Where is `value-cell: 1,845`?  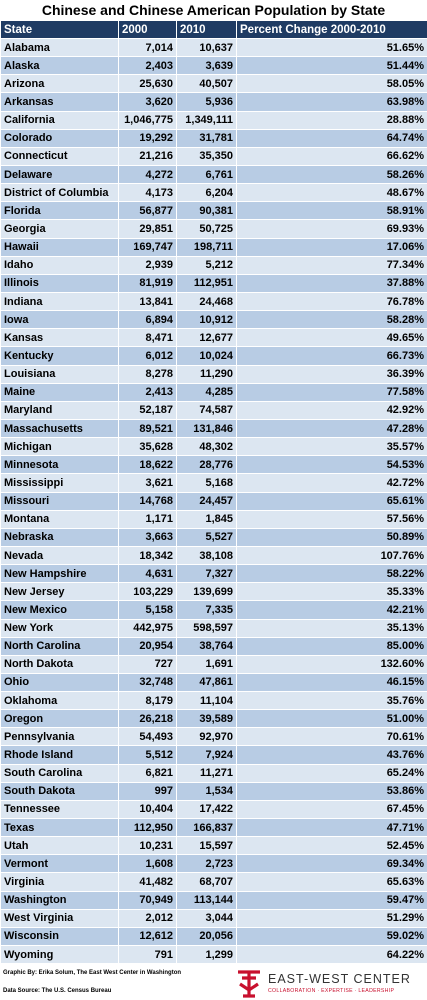
value-cell: 1,845 is located at coordinates (206, 519).